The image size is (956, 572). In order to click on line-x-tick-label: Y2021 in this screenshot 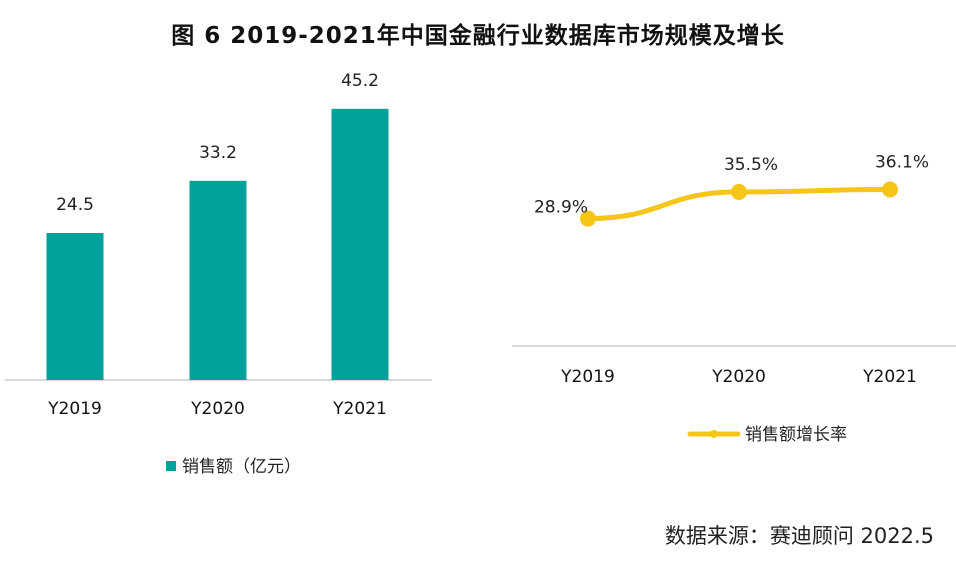, I will do `click(889, 377)`.